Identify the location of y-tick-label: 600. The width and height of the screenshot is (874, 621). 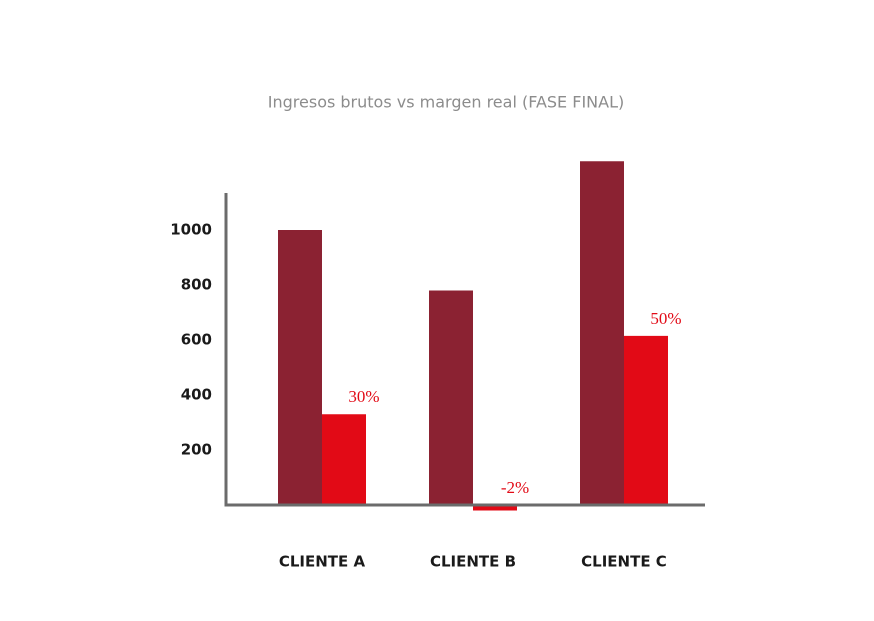
(196, 340).